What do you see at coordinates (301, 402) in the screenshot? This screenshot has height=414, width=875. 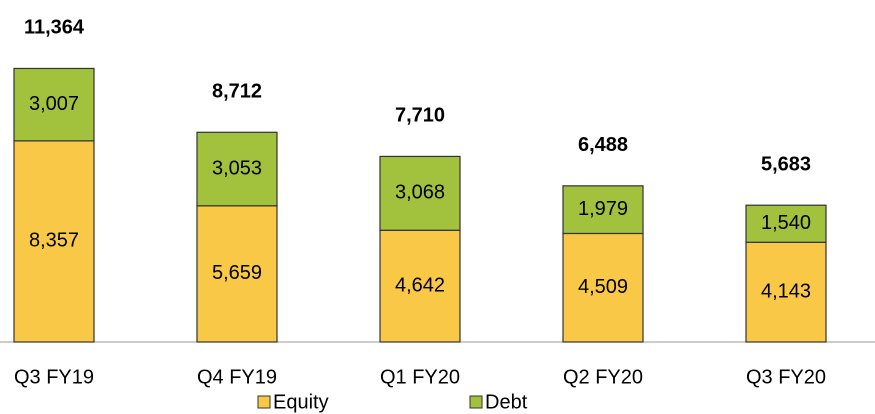 I see `legend-label: Equity` at bounding box center [301, 402].